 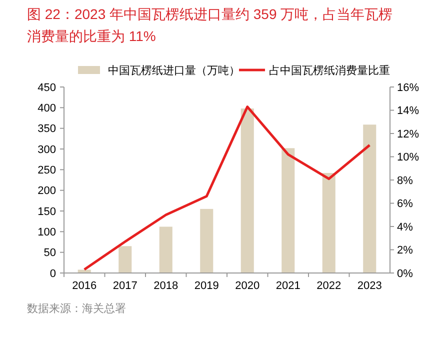 I want to click on y2-tick-label: 14%, so click(x=408, y=111).